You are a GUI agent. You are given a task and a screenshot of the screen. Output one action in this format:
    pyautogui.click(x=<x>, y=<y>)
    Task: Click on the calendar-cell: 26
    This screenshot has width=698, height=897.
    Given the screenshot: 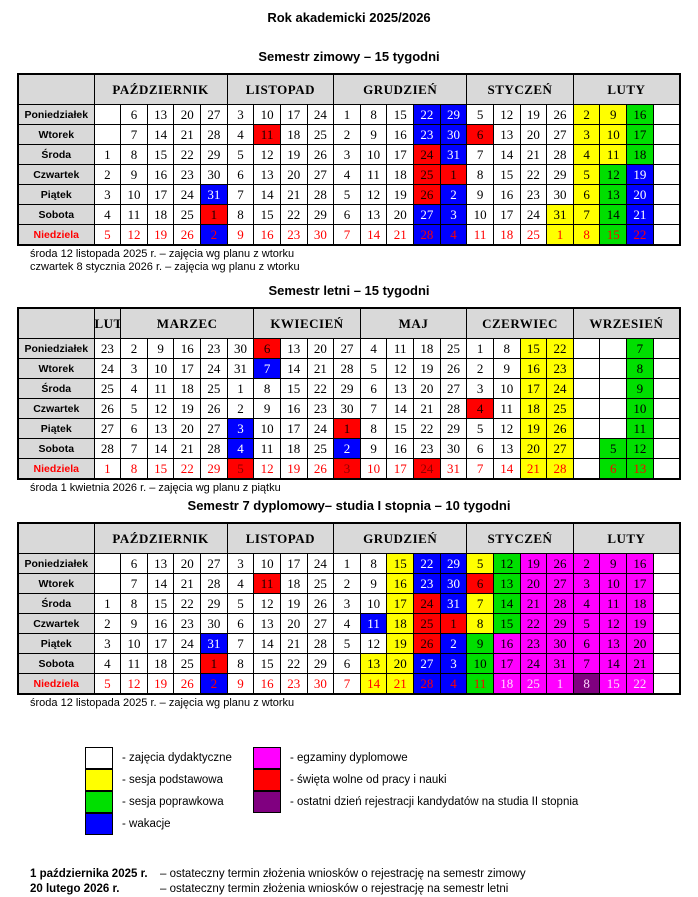 What is the action you would take?
    pyautogui.click(x=214, y=408)
    